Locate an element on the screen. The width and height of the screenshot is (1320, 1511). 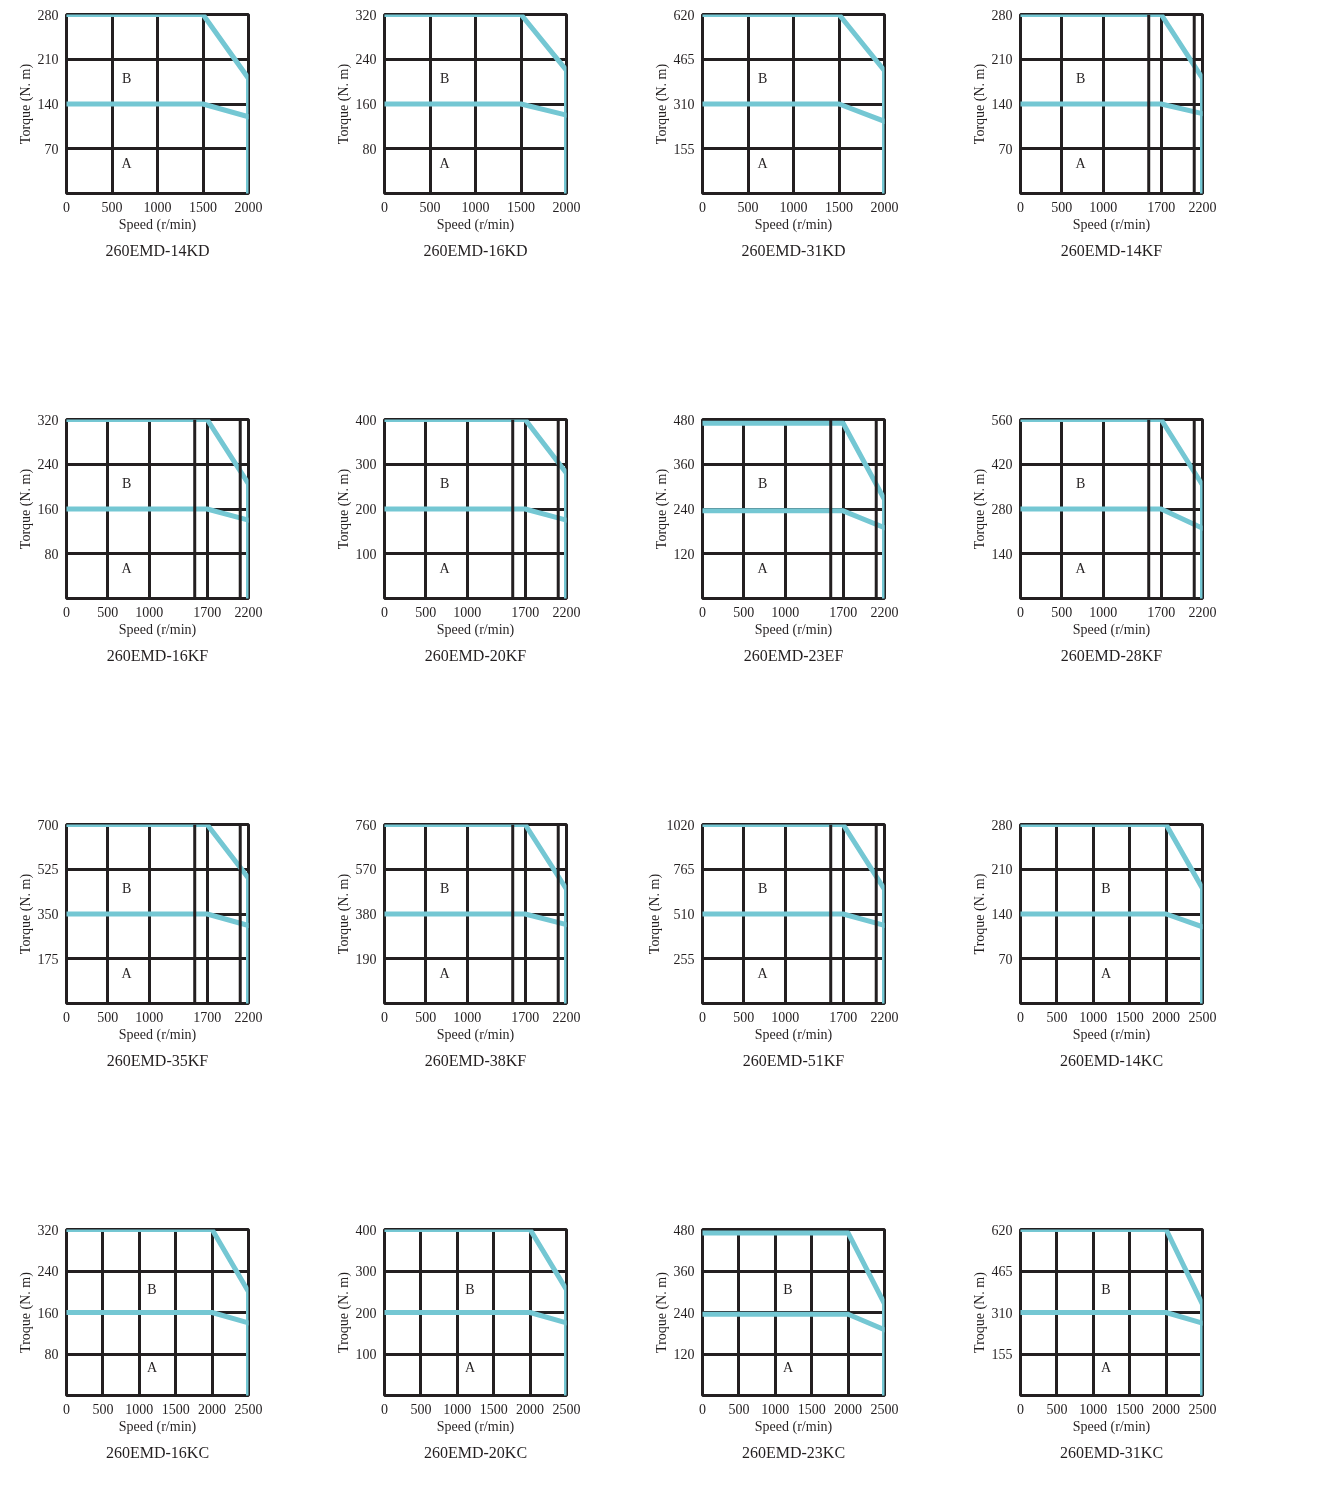
y-tick-label: 760 is located at coordinates (366, 825).